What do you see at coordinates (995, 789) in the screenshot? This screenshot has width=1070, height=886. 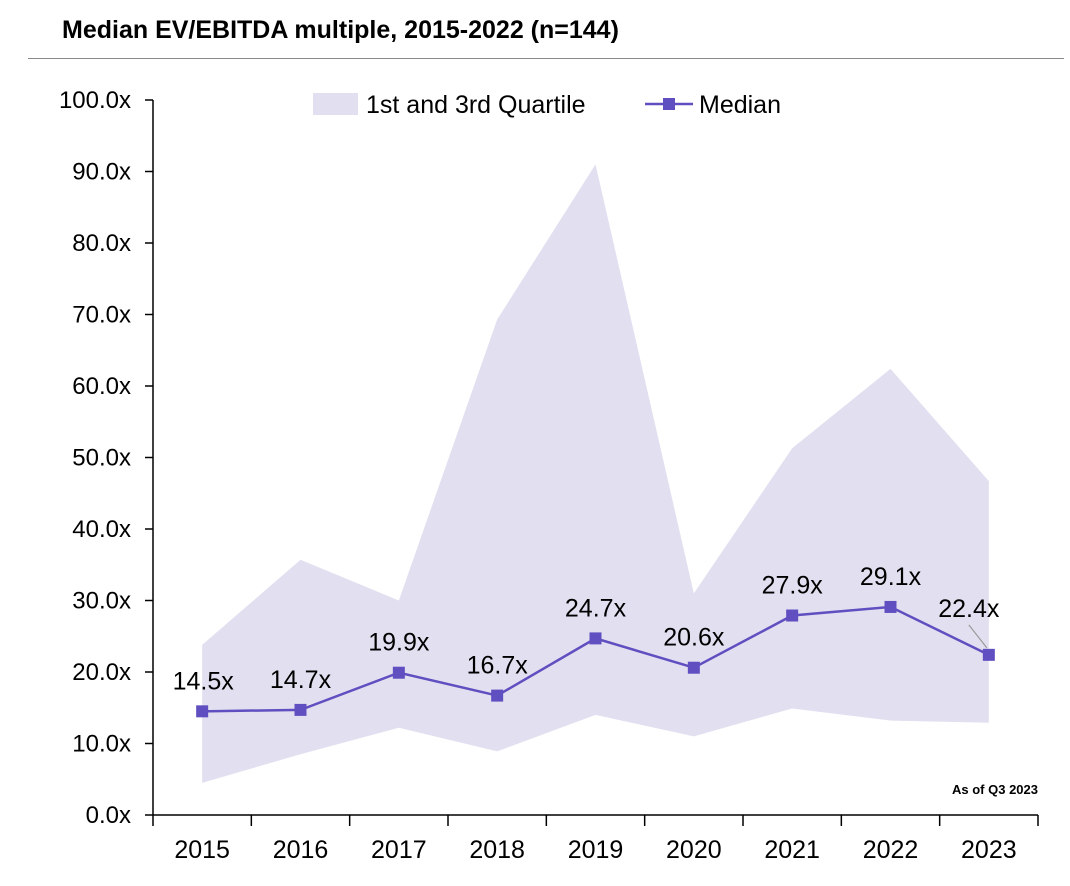 I see `as-of-note: As of Q3 2023` at bounding box center [995, 789].